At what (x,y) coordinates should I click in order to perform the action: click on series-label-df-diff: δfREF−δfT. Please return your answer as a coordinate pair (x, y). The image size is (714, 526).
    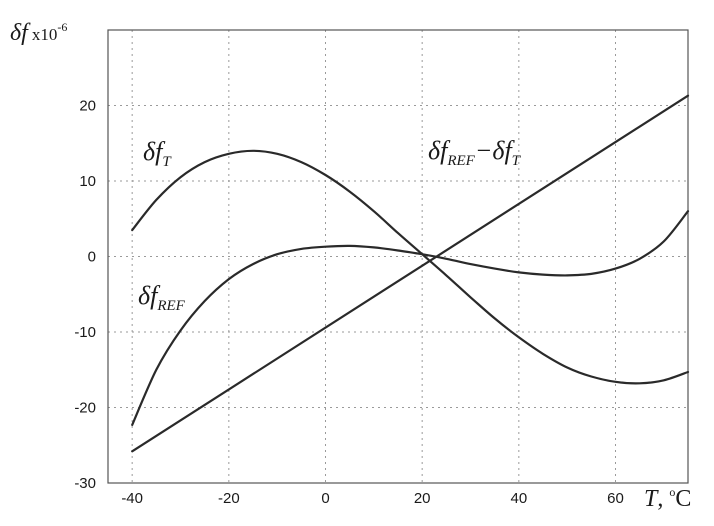
    Looking at the image, I should click on (475, 152).